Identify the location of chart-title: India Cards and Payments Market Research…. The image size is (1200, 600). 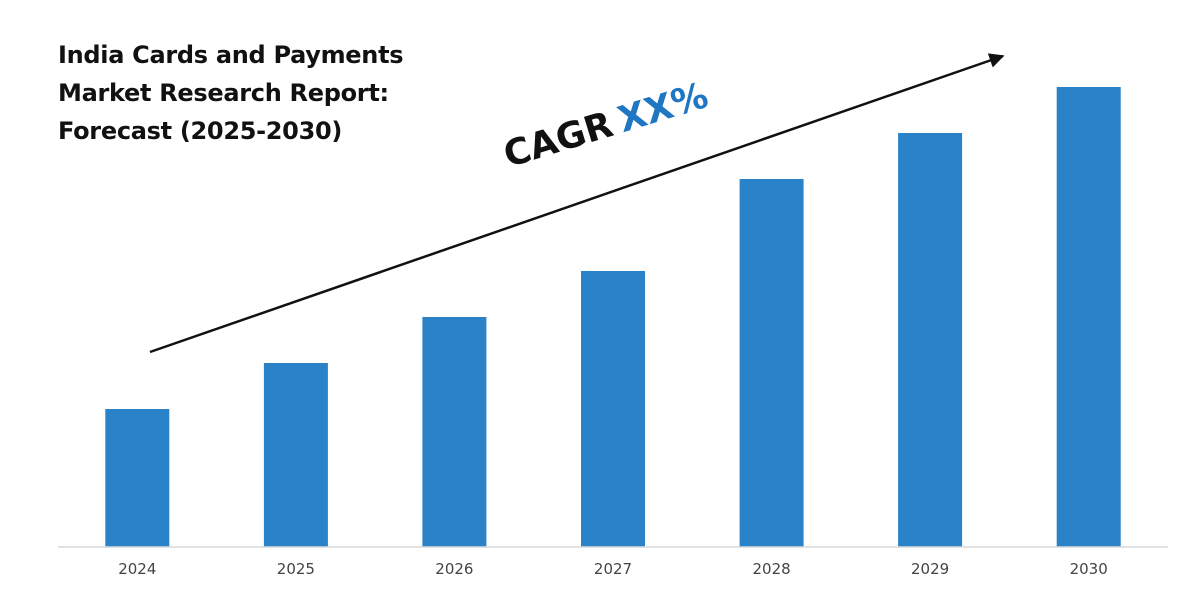
(268, 93).